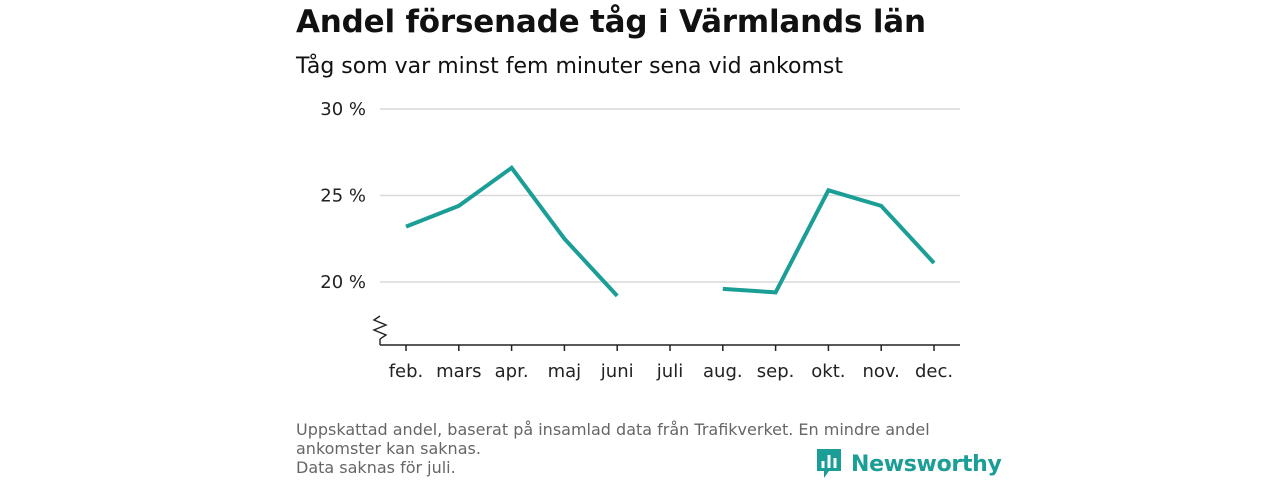 This screenshot has height=481, width=1280. I want to click on y-tick-label: 30 %, so click(343, 109).